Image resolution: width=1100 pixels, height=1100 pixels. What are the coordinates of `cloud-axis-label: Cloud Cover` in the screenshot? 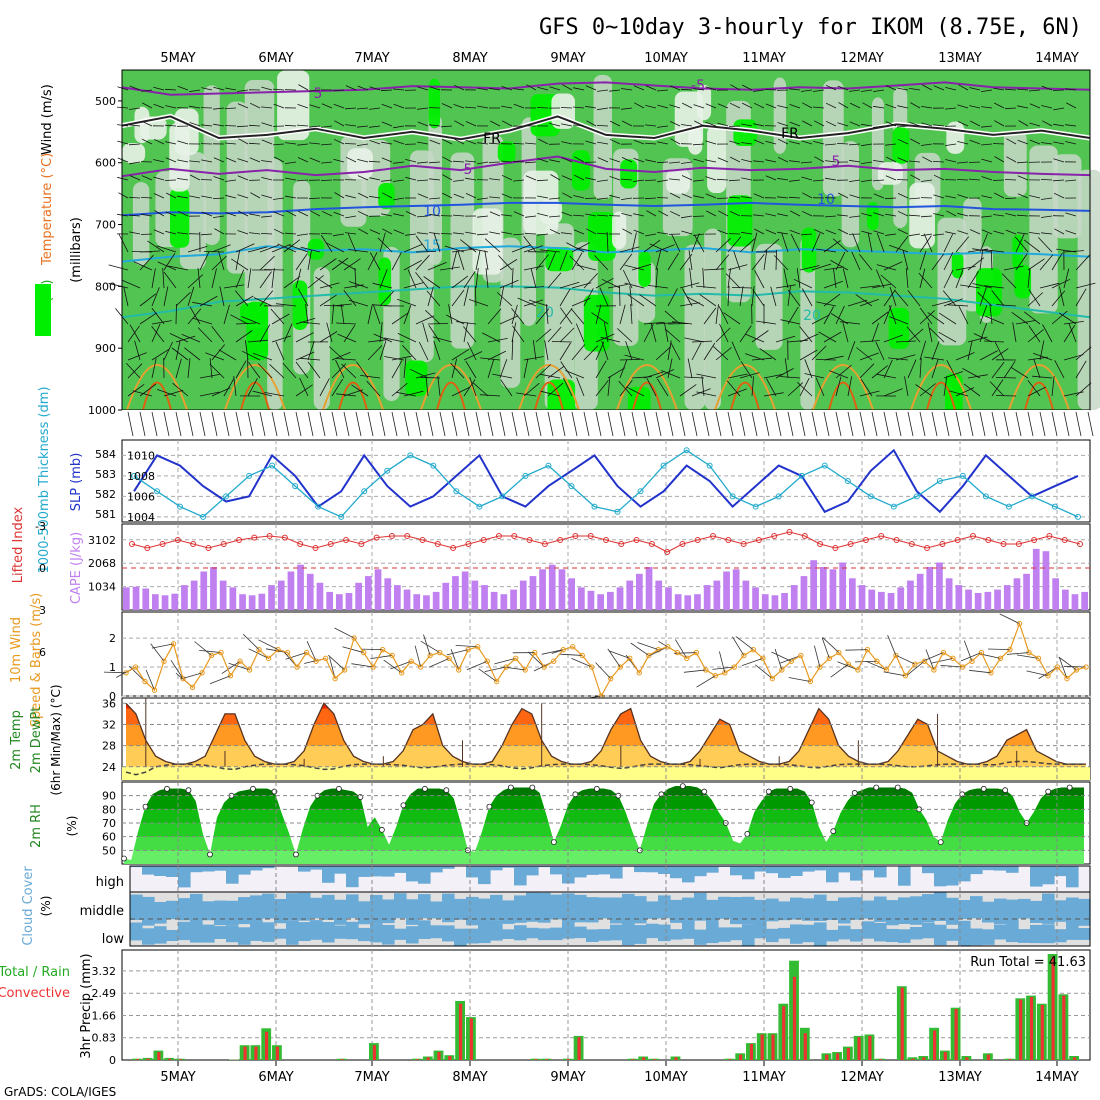 It's located at (28, 906).